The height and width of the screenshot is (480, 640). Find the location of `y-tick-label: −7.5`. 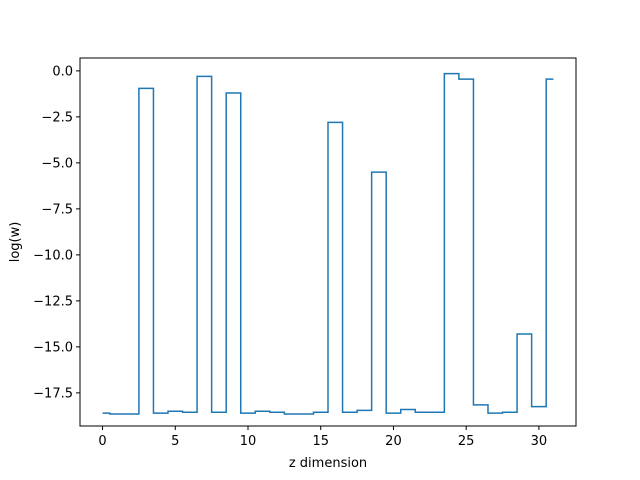

y-tick-label: −7.5 is located at coordinates (57, 209).